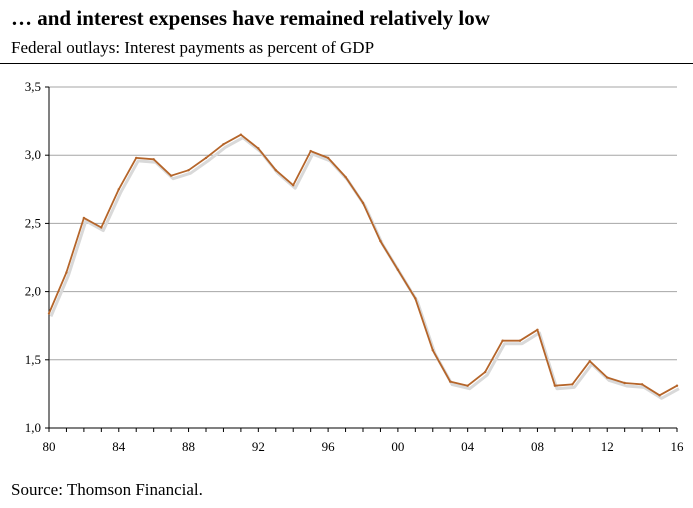 The image size is (693, 508). What do you see at coordinates (107, 489) in the screenshot?
I see `source-note: Source: Thomson Financial.` at bounding box center [107, 489].